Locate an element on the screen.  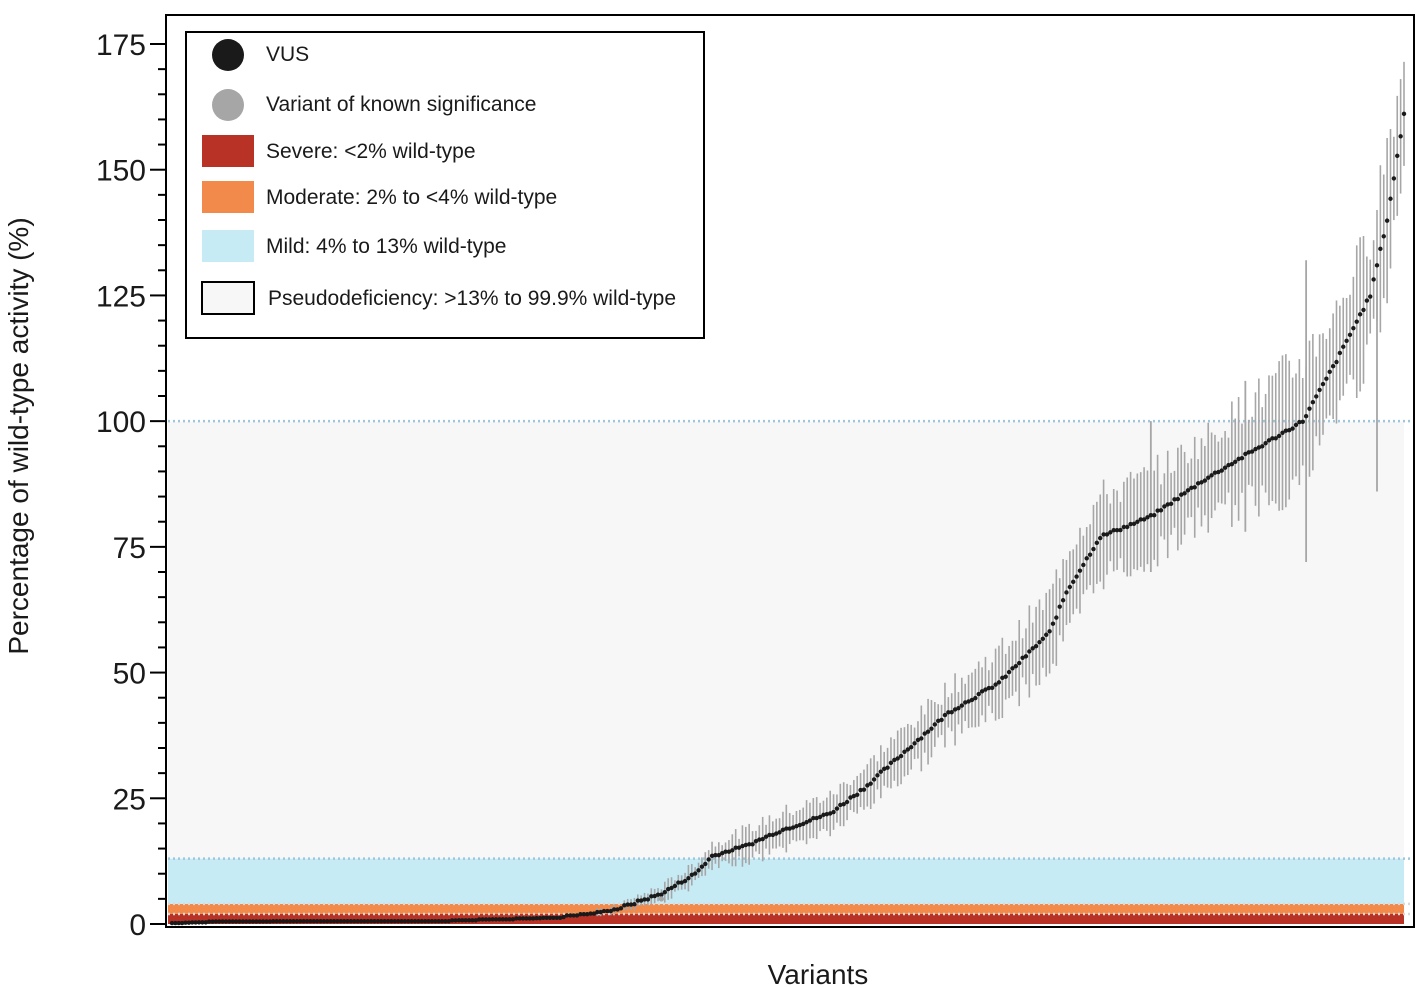
legend-label-severe: Severe: <2% wild-type is located at coordinates (371, 151).